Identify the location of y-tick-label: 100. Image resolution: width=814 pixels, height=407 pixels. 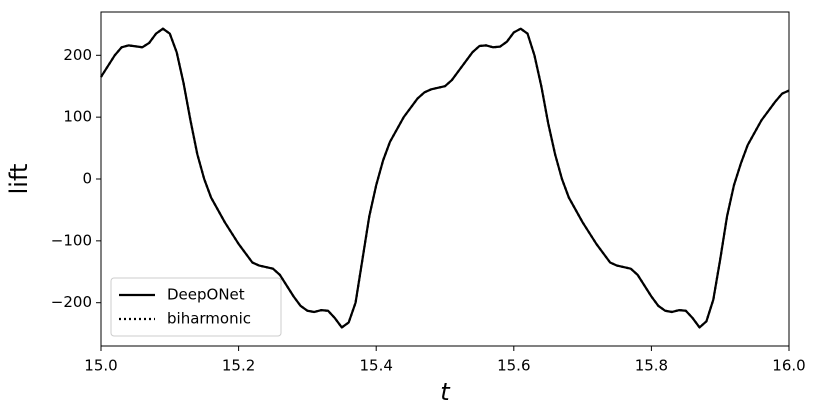
(77, 117).